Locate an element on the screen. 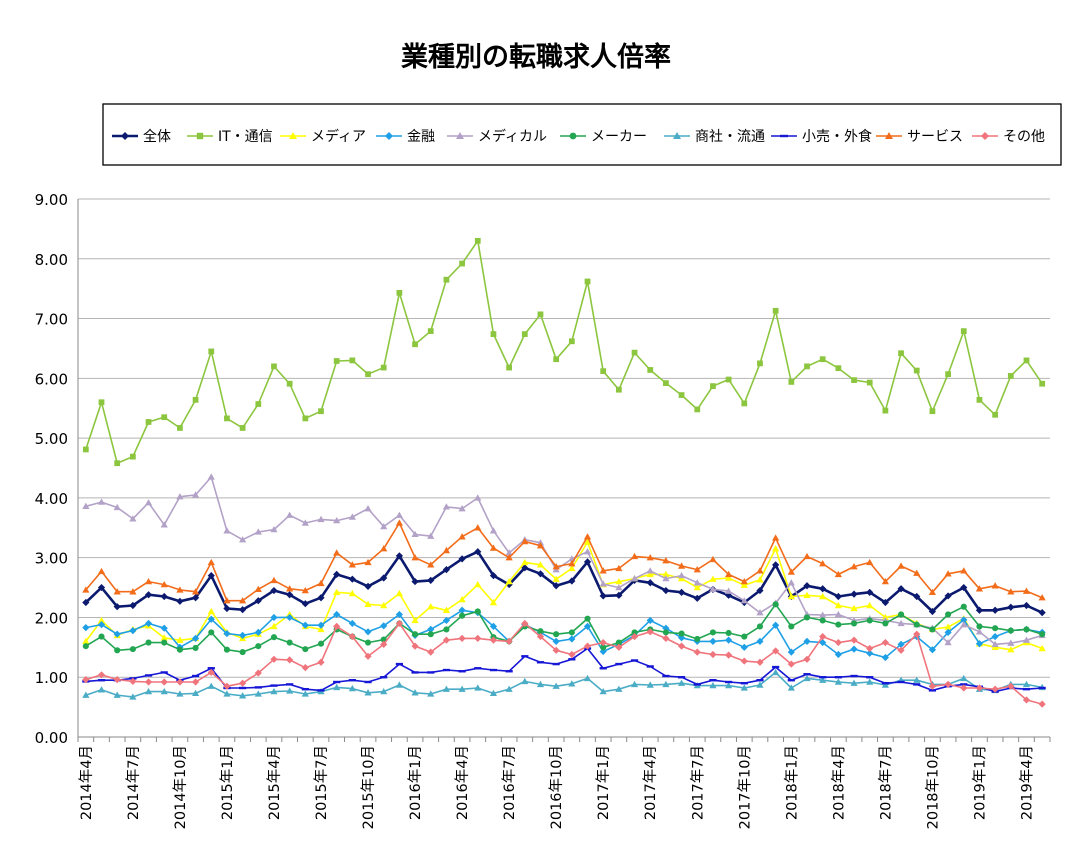 This screenshot has height=852, width=1072. legend-item: その他 is located at coordinates (1008, 137).